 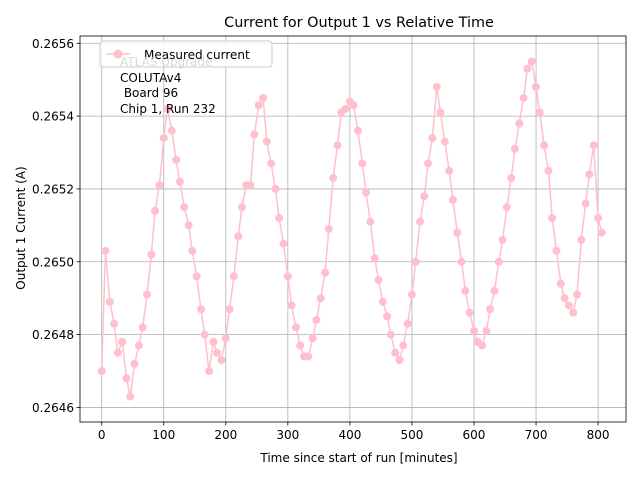 What do you see at coordinates (102, 435) in the screenshot?
I see `x-tick-label: 0` at bounding box center [102, 435].